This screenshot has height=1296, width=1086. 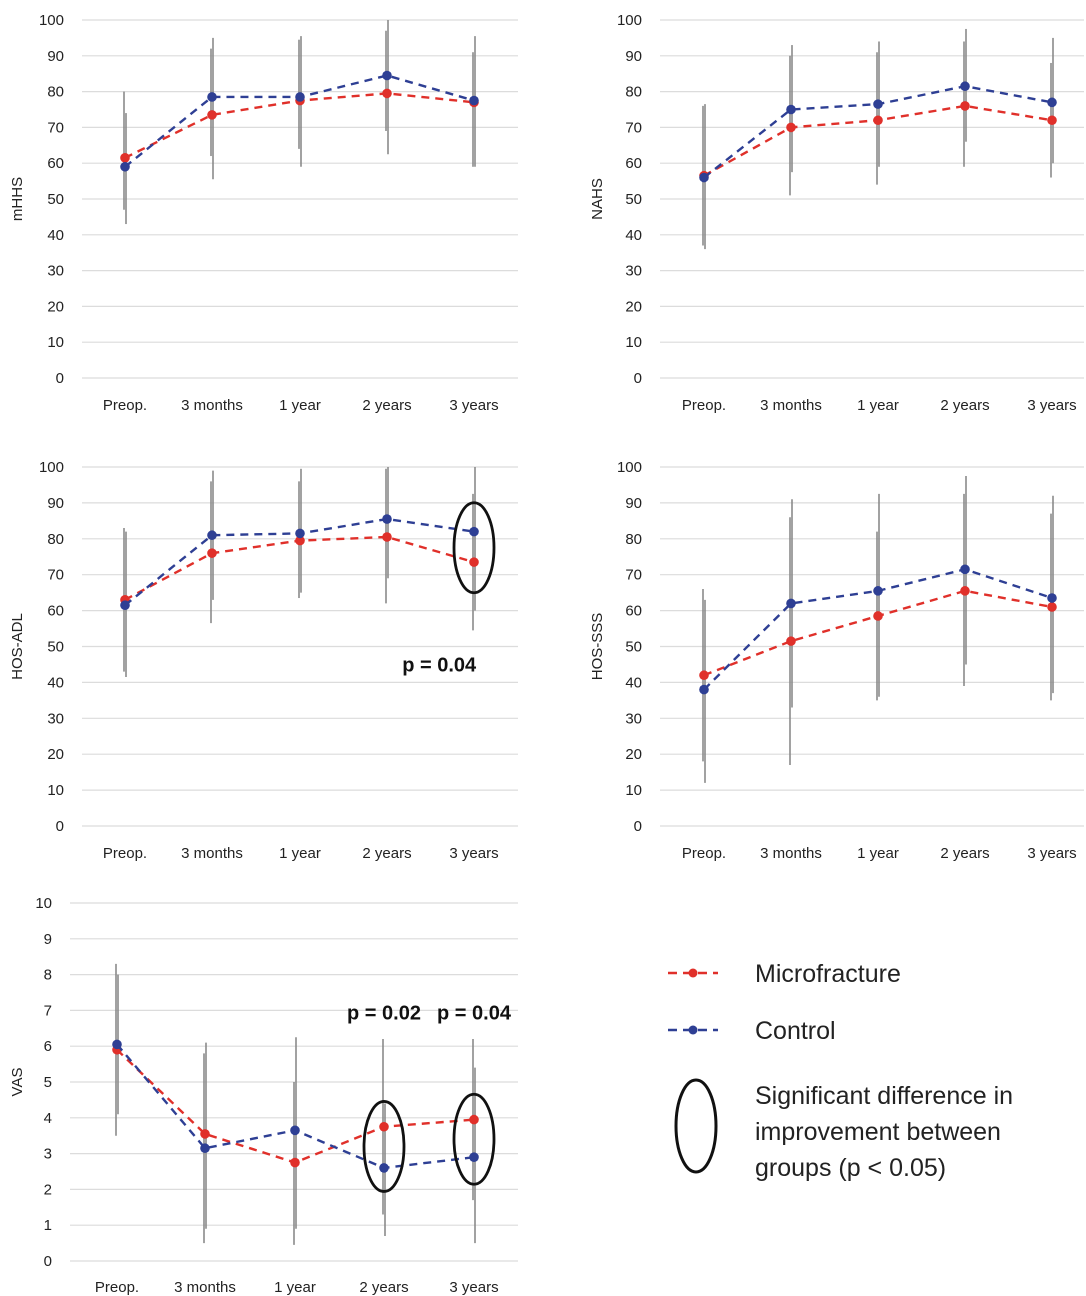 What do you see at coordinates (850, 1168) in the screenshot?
I see `legend-significance-line3: groups (p < 0.05)` at bounding box center [850, 1168].